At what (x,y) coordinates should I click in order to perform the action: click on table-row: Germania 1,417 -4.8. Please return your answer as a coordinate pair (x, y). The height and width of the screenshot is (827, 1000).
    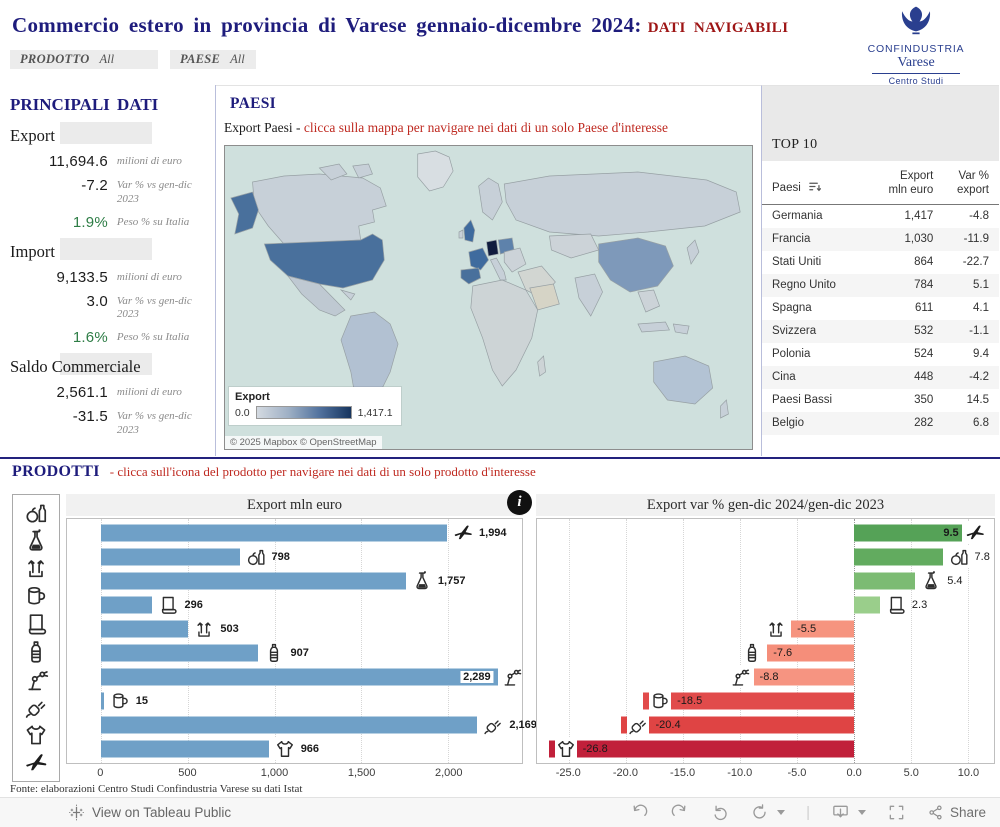
    Looking at the image, I should click on (880, 216).